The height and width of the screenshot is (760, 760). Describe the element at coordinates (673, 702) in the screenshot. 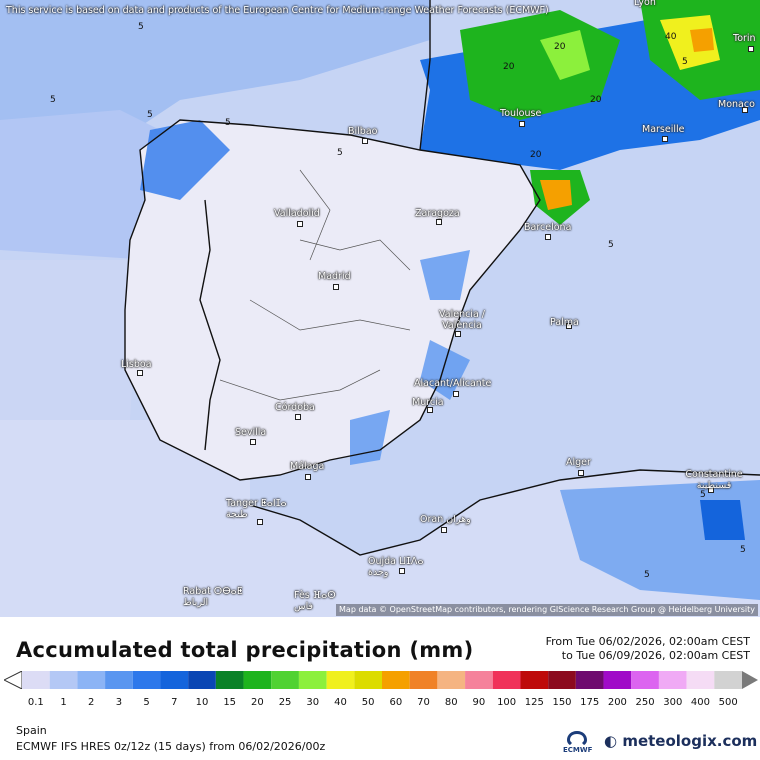

I see `legend-tick-label: 300` at that location.